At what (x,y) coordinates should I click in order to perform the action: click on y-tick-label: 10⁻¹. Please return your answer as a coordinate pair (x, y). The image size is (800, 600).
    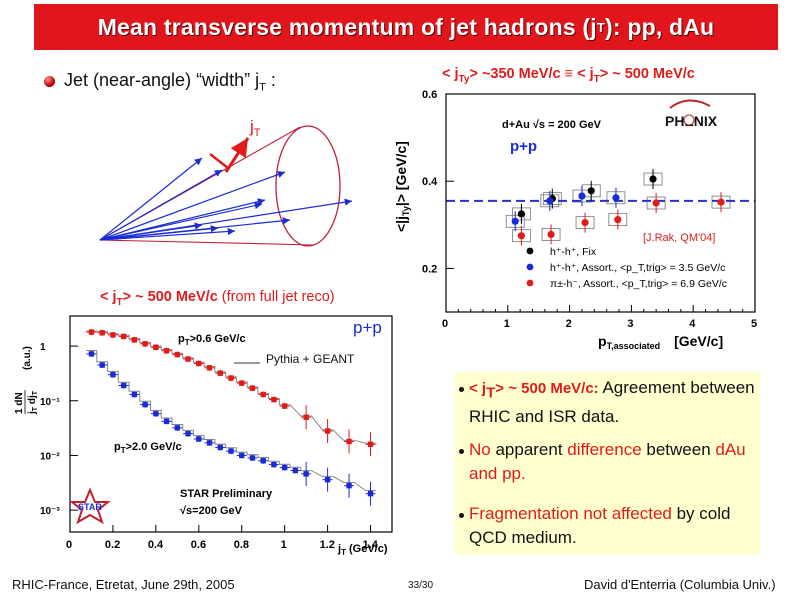
    Looking at the image, I should click on (50, 402).